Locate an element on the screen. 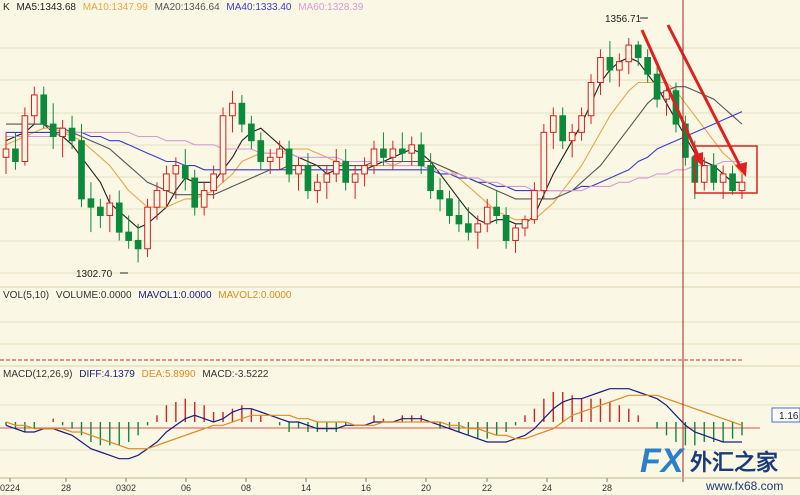  x-tick-label: 06 is located at coordinates (186, 488).